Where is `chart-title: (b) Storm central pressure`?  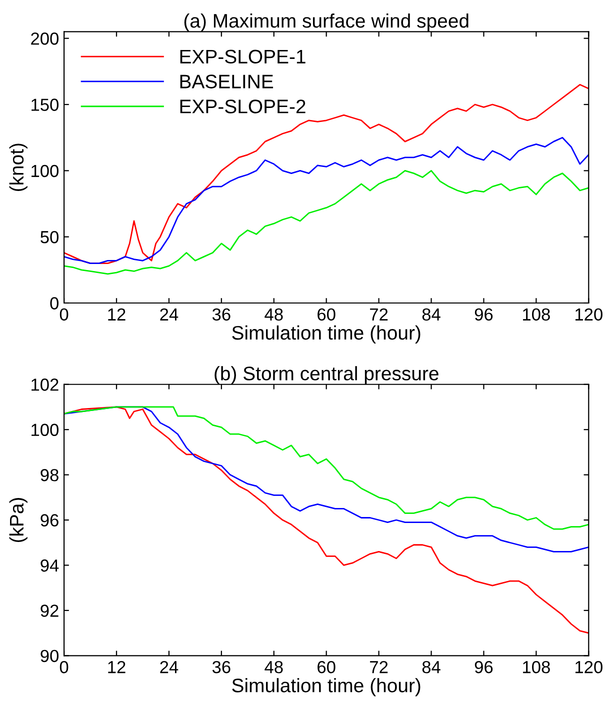
chart-title: (b) Storm central pressure is located at coordinates (326, 375).